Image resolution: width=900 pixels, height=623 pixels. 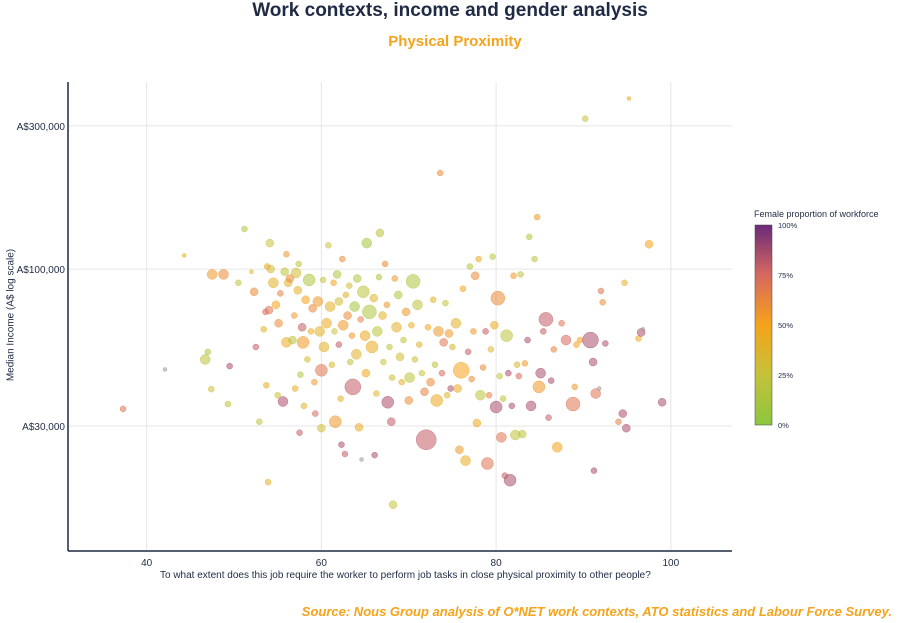 I want to click on colorbar: 0% 25% 50% 75% 100%, so click(x=776, y=325).